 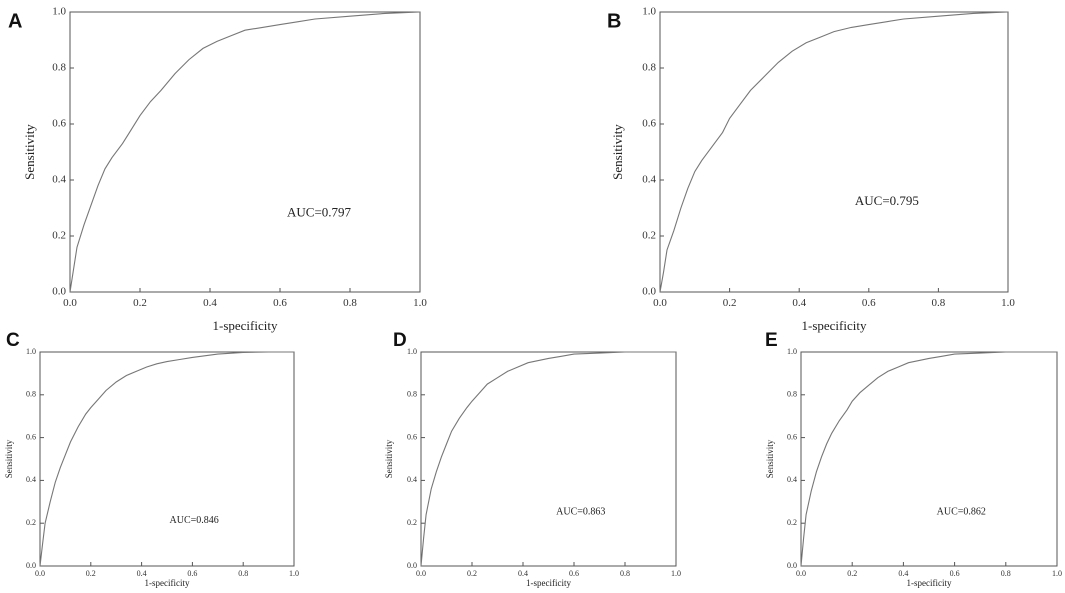 I want to click on panel-label: C, so click(x=13, y=340).